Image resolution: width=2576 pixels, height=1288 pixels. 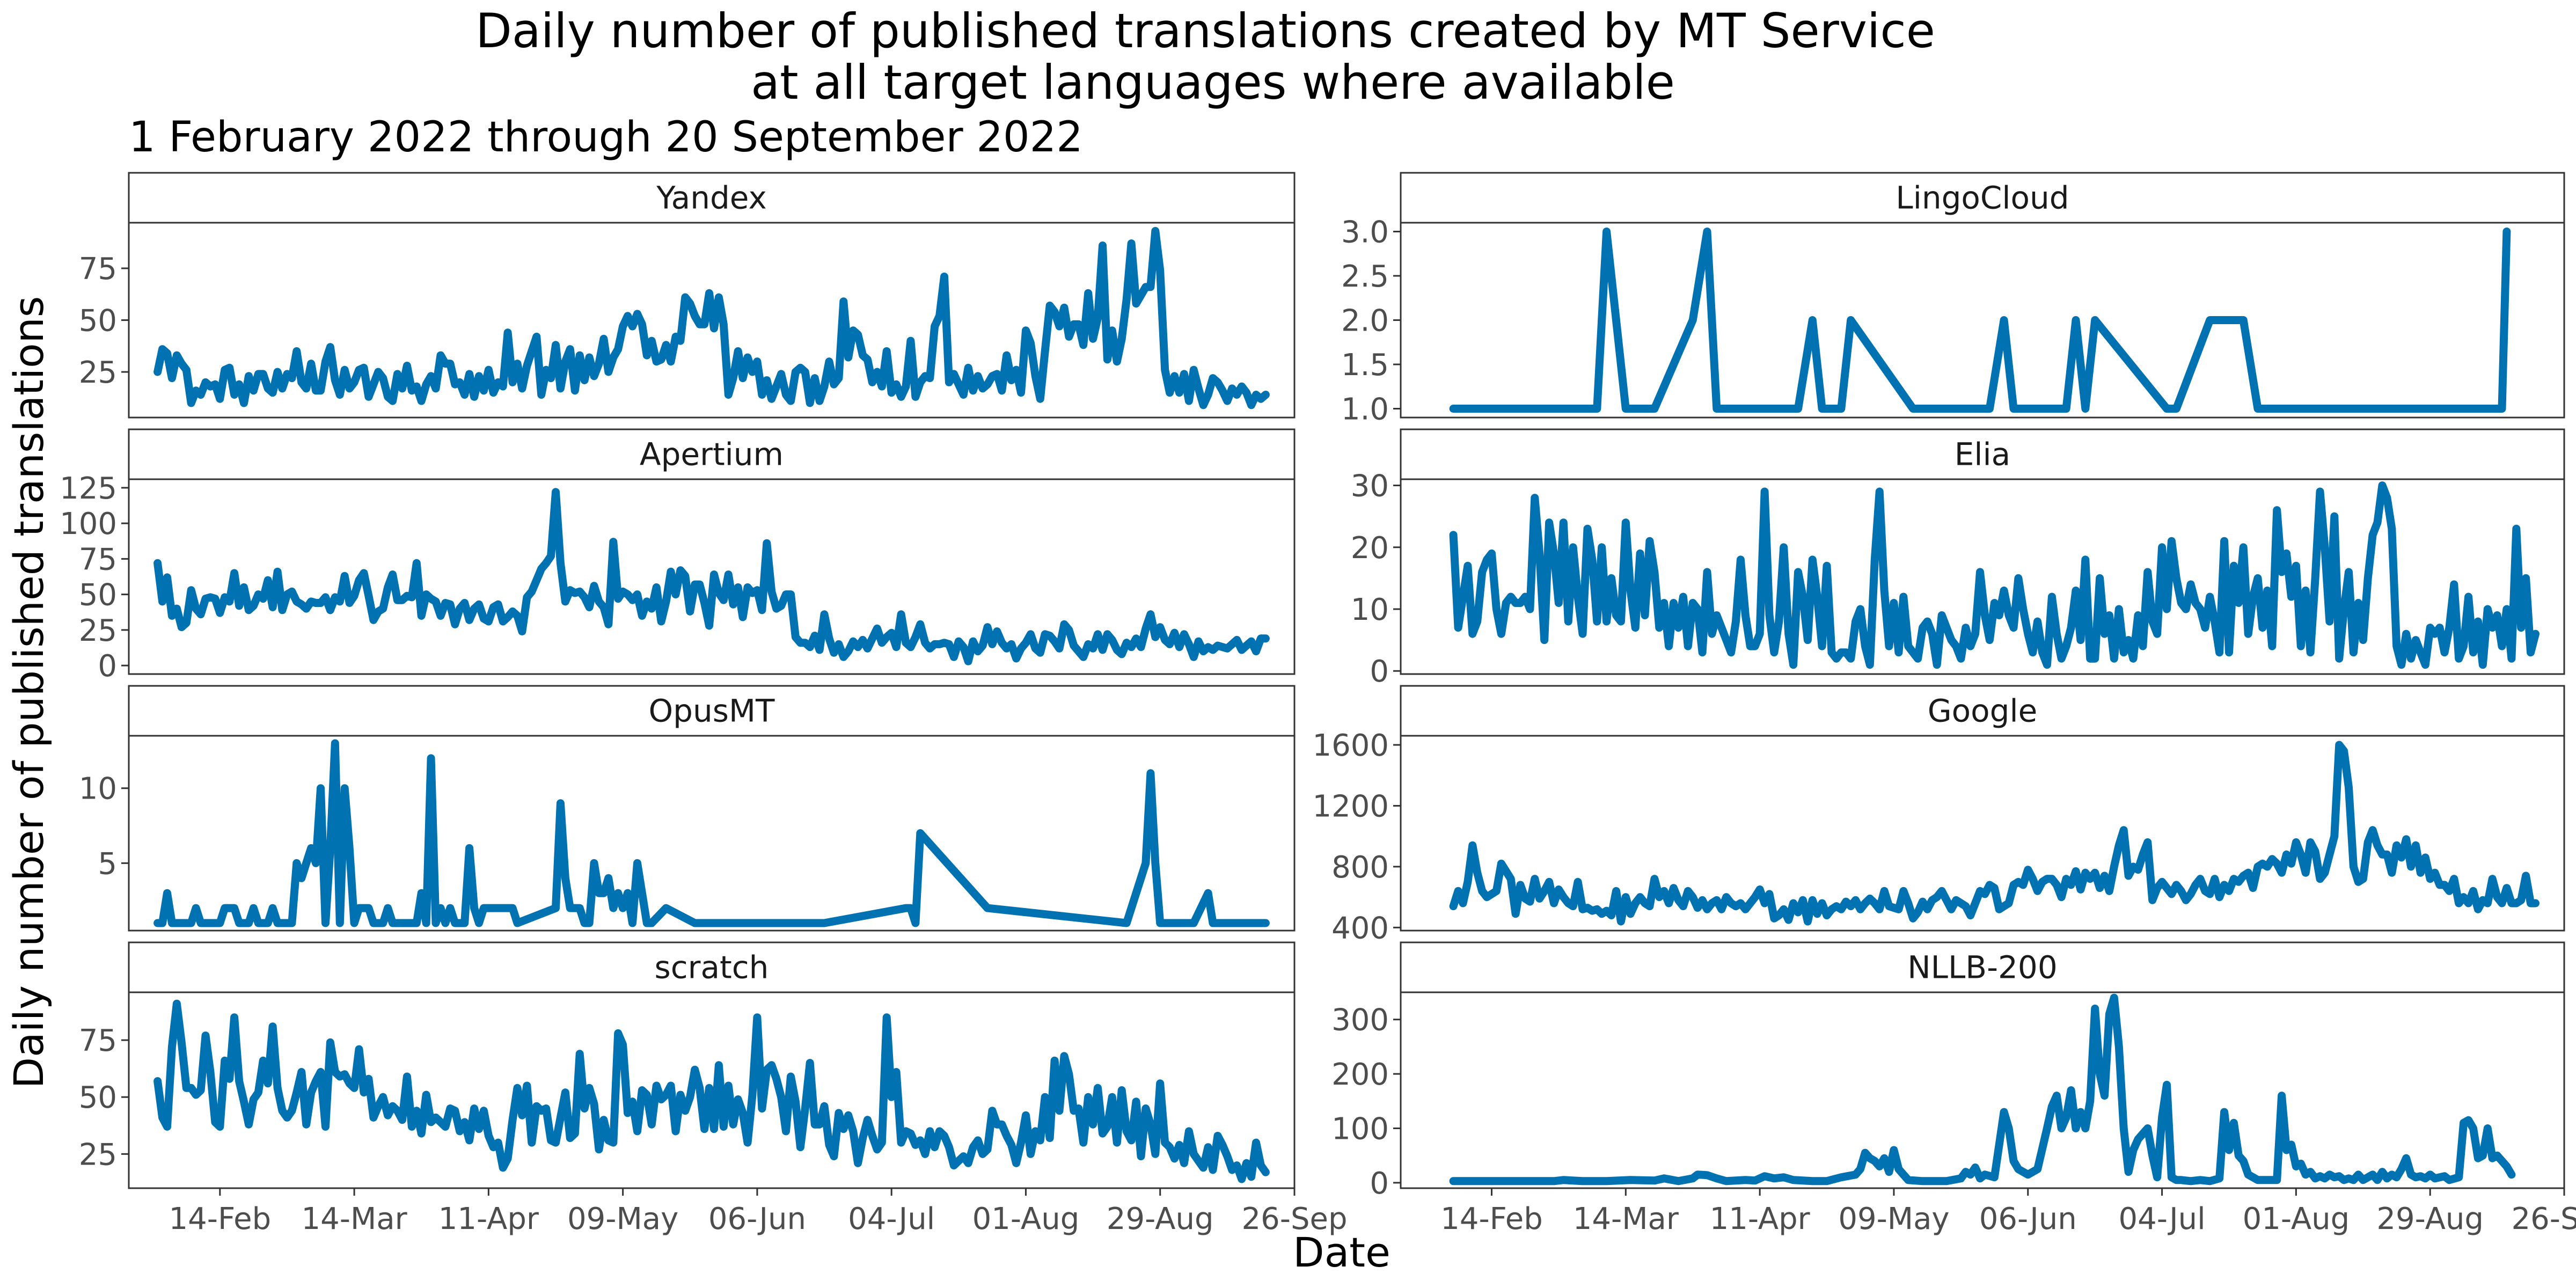 I want to click on y-tick-label: 300, so click(x=1360, y=1020).